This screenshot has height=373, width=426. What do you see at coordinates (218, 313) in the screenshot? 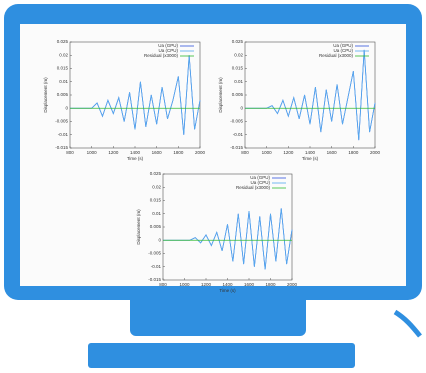
I see `monitor-neck` at bounding box center [218, 313].